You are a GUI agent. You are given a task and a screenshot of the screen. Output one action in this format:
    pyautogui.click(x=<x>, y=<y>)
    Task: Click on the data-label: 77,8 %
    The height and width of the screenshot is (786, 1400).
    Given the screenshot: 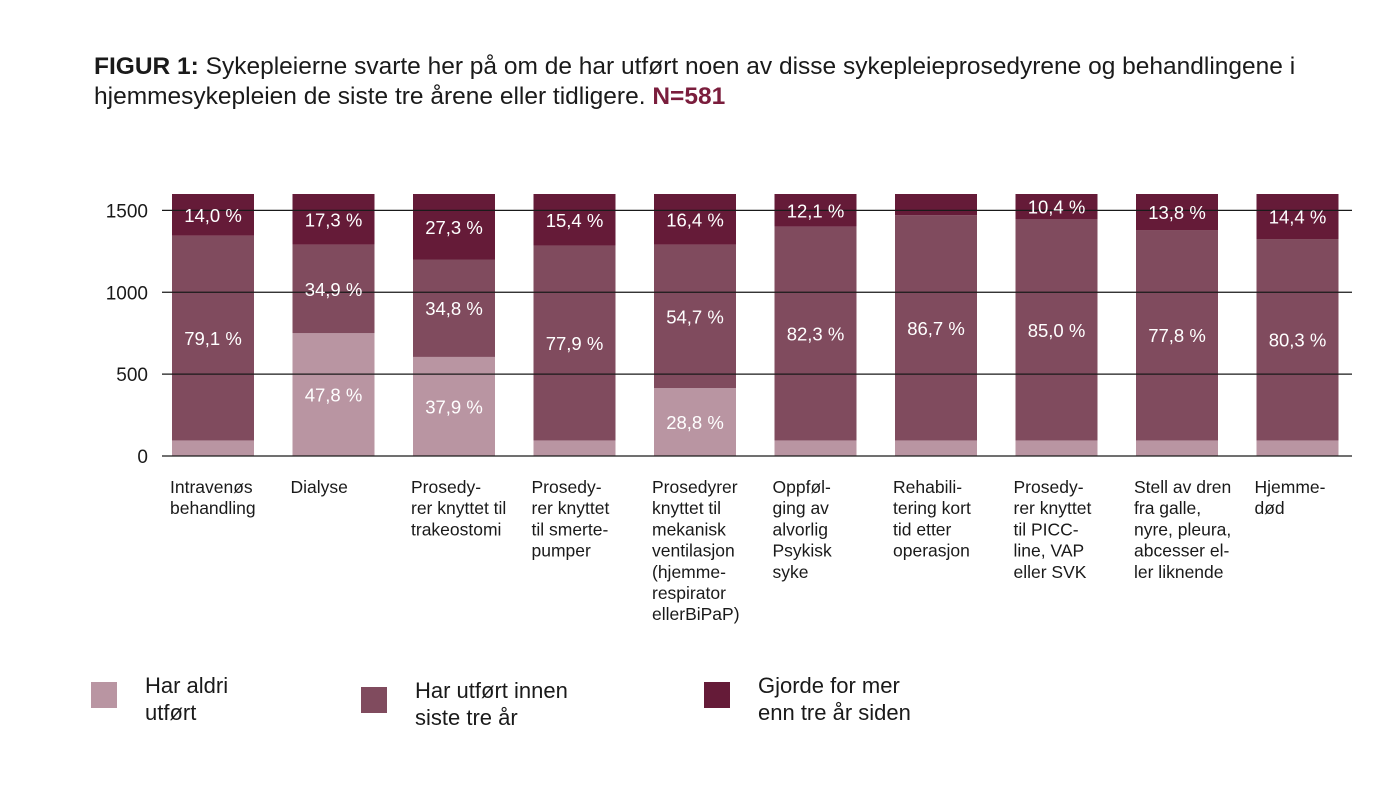 What is the action you would take?
    pyautogui.click(x=1177, y=335)
    